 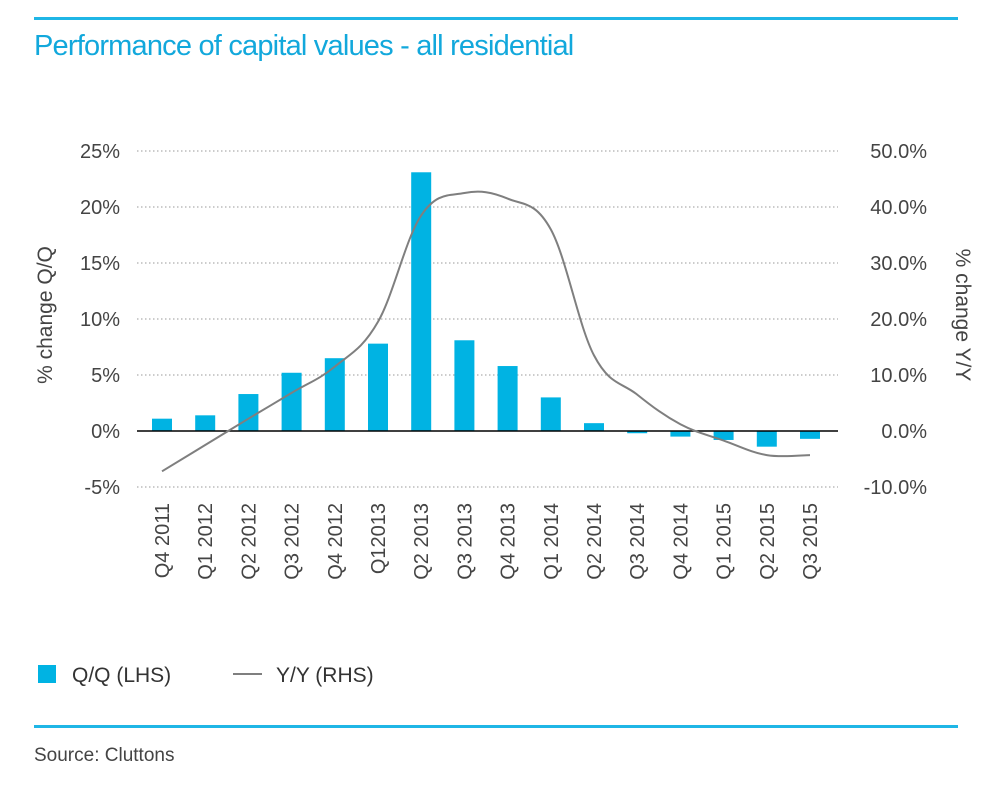 I want to click on x-tick-label: Q2 2014, so click(x=595, y=541).